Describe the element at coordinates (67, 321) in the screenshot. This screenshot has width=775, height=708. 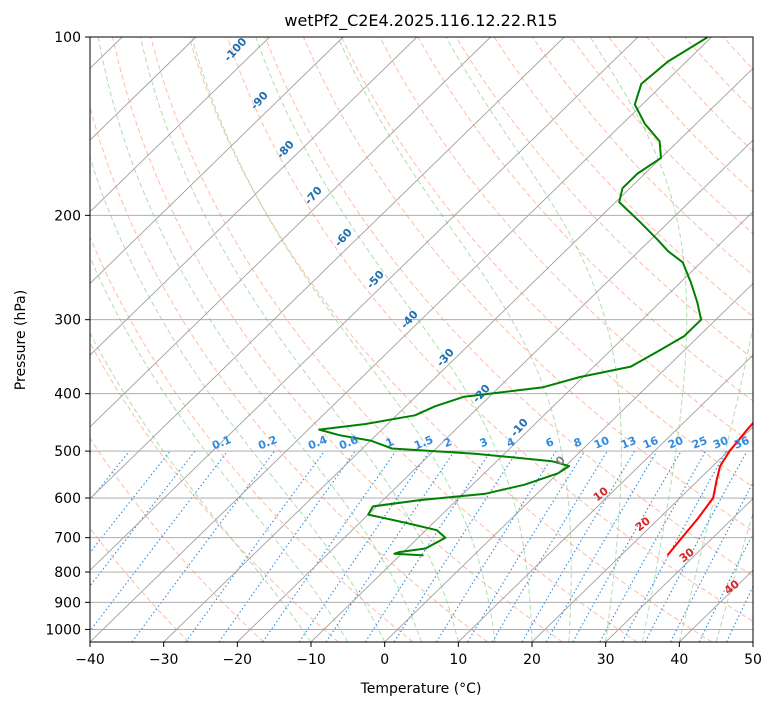
I see `y-tick-label: 300` at that location.